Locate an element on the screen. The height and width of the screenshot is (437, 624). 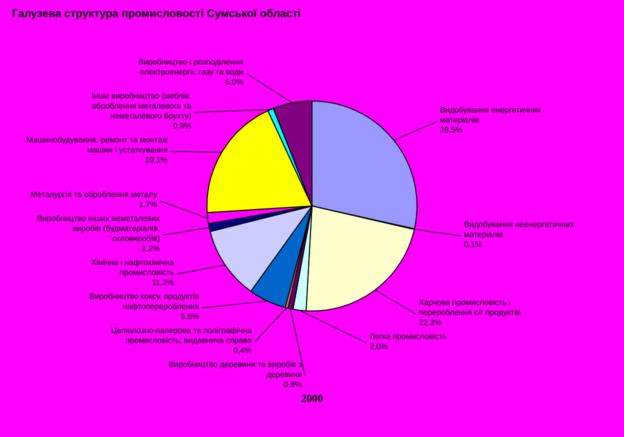
slice-label: Виробництво інших неметалевих виробів (будматеріалів, скловиробів) is located at coordinates (98, 228).